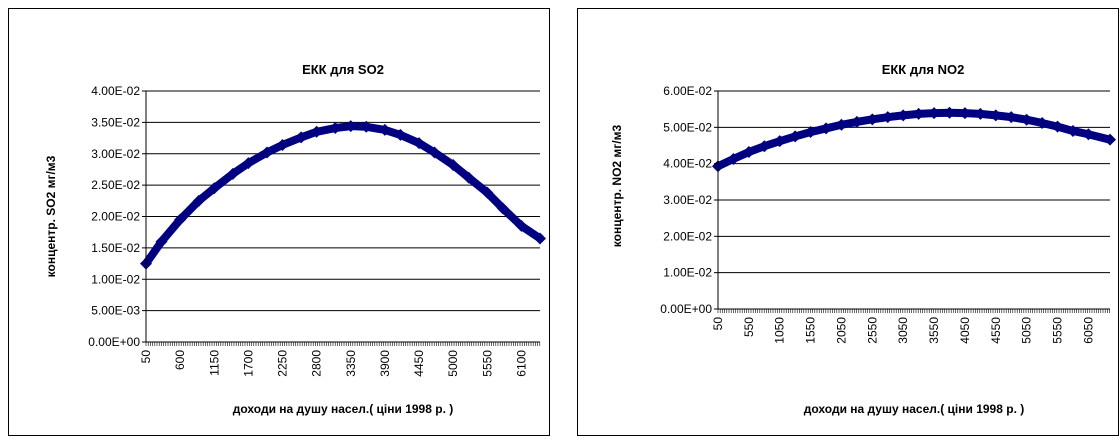 Image resolution: width=1119 pixels, height=439 pixels. I want to click on x-tick-label: 2800, so click(317, 363).